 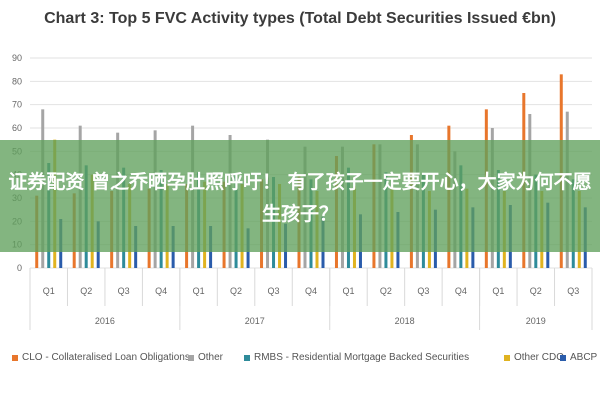 I want to click on y-tick-label: 70, so click(x=17, y=105).